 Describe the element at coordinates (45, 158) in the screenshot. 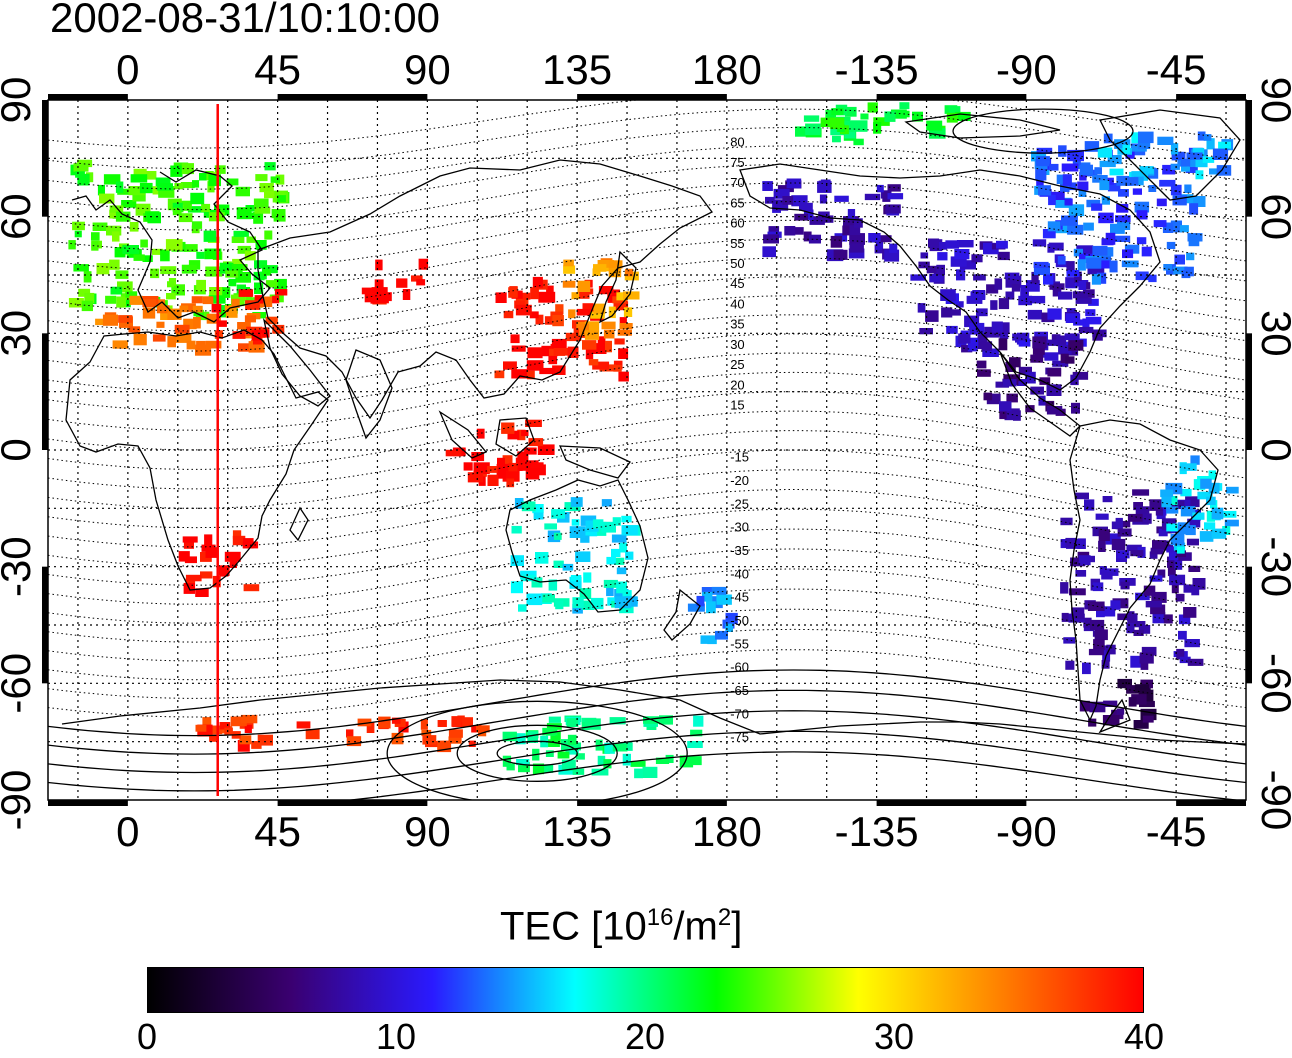

I see `frame-bar-left` at that location.